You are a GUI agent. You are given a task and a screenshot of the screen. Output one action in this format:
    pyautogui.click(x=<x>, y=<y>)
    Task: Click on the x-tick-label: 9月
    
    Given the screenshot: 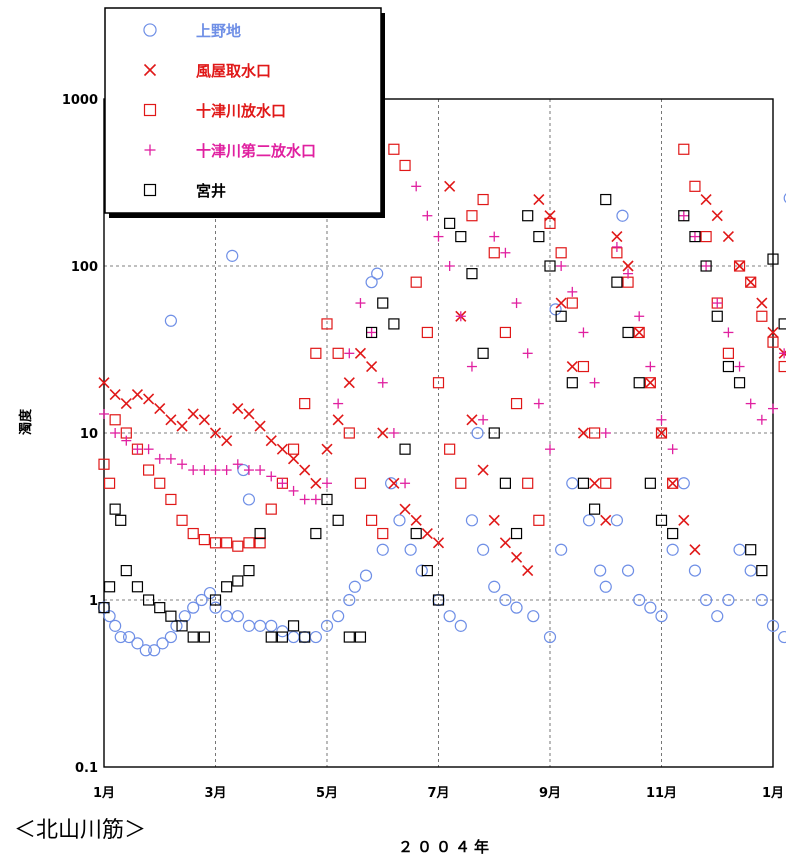 What is the action you would take?
    pyautogui.click(x=550, y=793)
    